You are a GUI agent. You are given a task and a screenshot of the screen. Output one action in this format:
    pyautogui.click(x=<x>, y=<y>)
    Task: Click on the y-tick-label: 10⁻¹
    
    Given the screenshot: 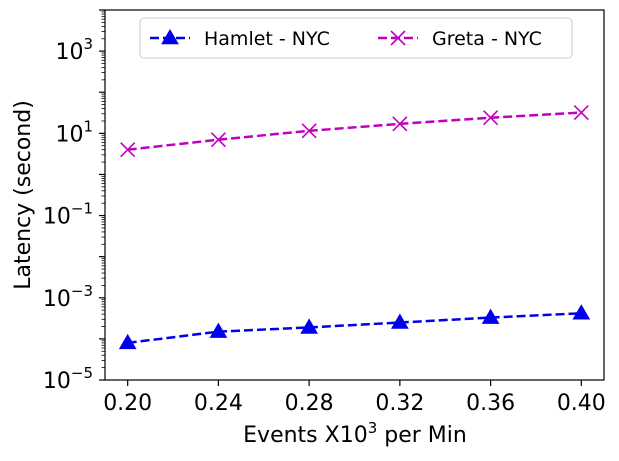 What is the action you would take?
    pyautogui.click(x=68, y=215)
    